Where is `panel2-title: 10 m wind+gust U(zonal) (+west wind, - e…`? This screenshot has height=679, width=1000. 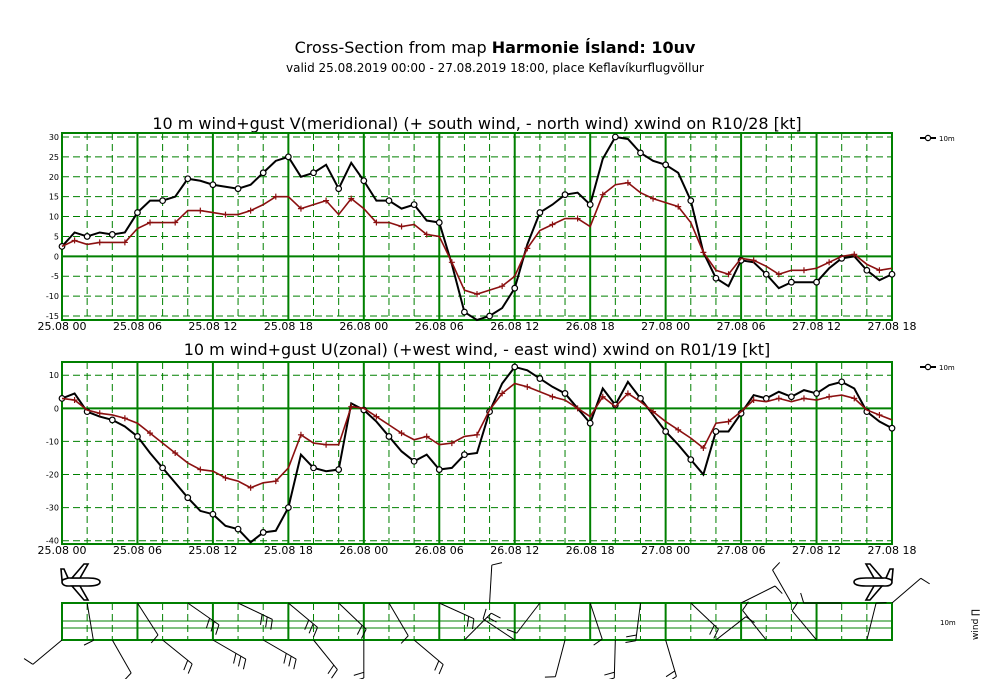
panel2-title: 10 m wind+gust U(zonal) (+west wind, - e… is located at coordinates (477, 349).